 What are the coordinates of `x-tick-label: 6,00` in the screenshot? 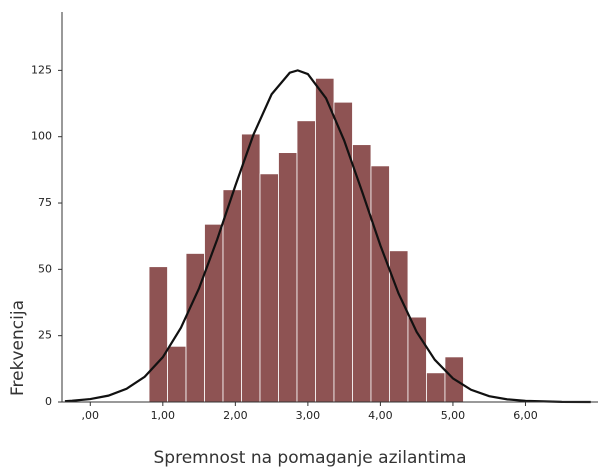 It's located at (525, 415).